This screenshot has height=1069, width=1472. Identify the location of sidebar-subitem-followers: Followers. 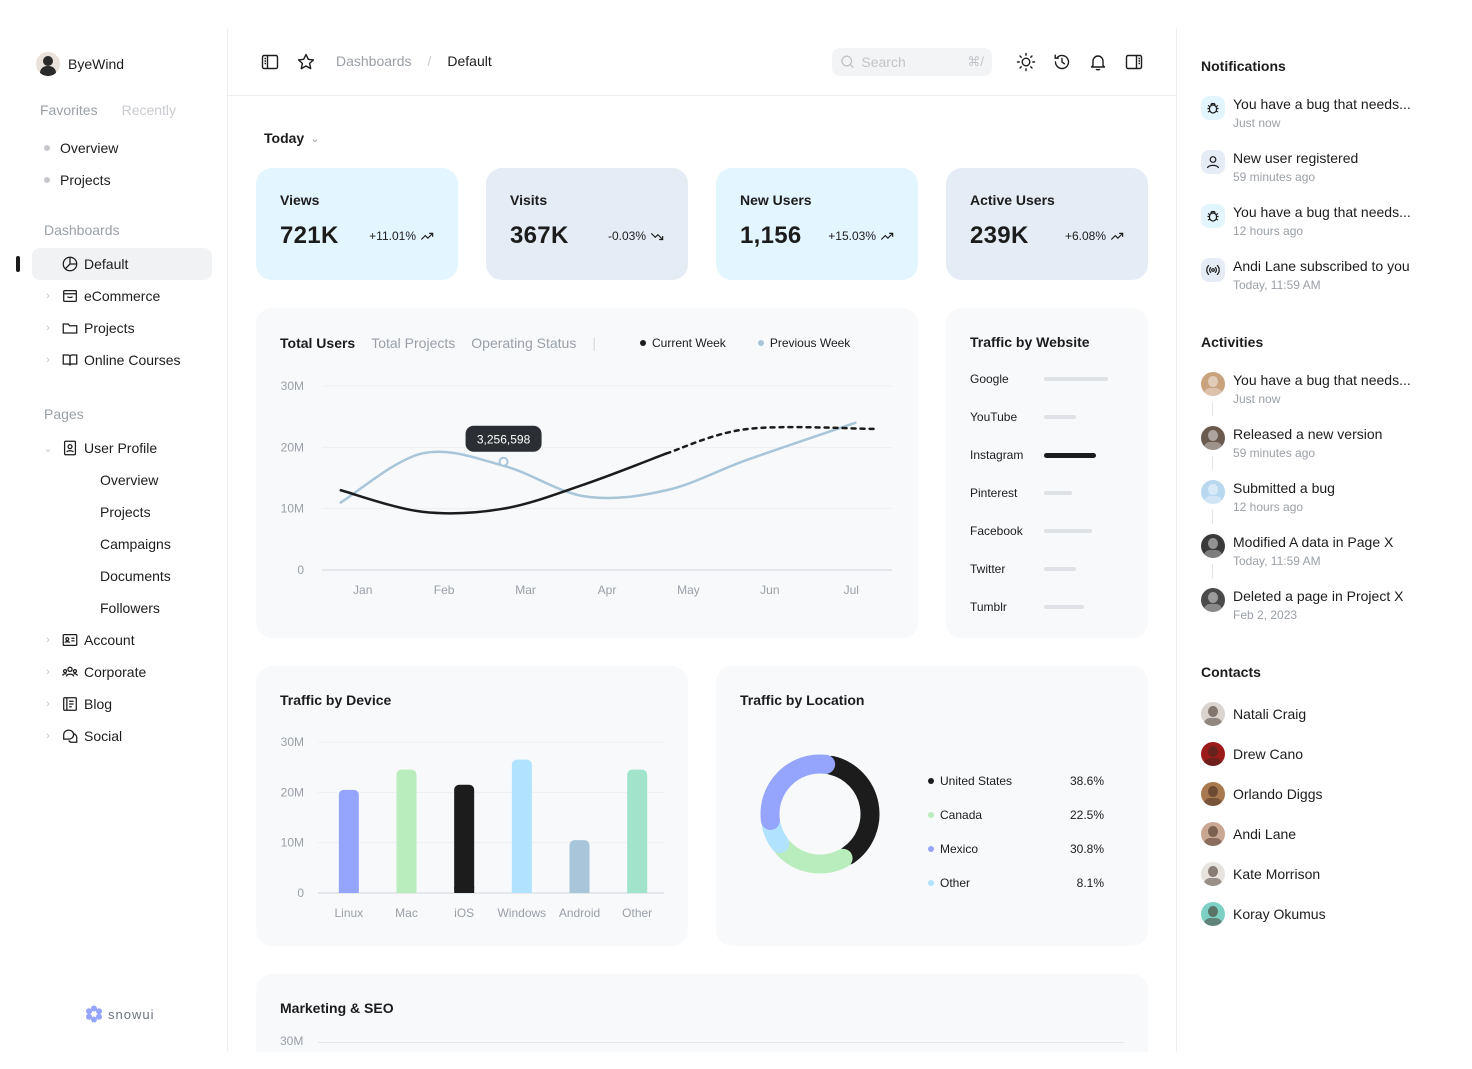
(130, 608).